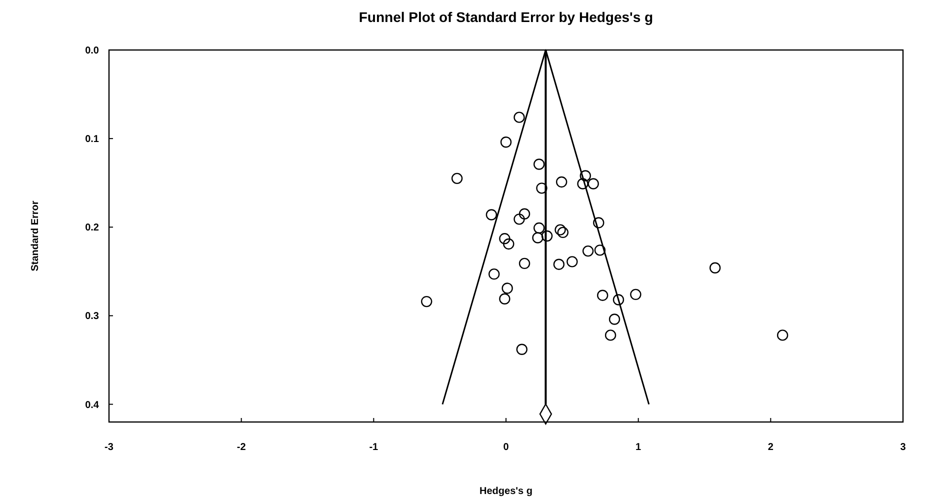  What do you see at coordinates (506, 447) in the screenshot?
I see `x-tick-label: 0` at bounding box center [506, 447].